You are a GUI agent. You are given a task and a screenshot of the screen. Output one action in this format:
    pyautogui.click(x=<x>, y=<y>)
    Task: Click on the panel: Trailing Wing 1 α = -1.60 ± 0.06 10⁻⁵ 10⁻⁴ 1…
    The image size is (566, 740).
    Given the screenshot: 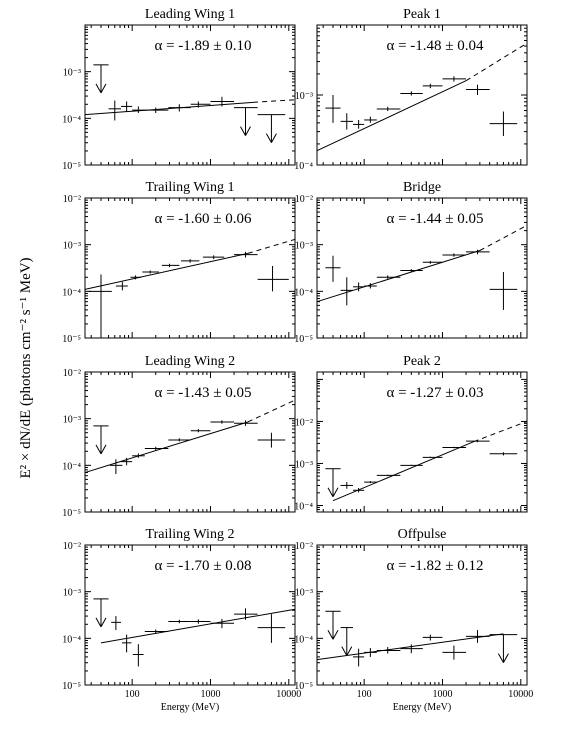 What is the action you would take?
    pyautogui.click(x=179, y=262)
    